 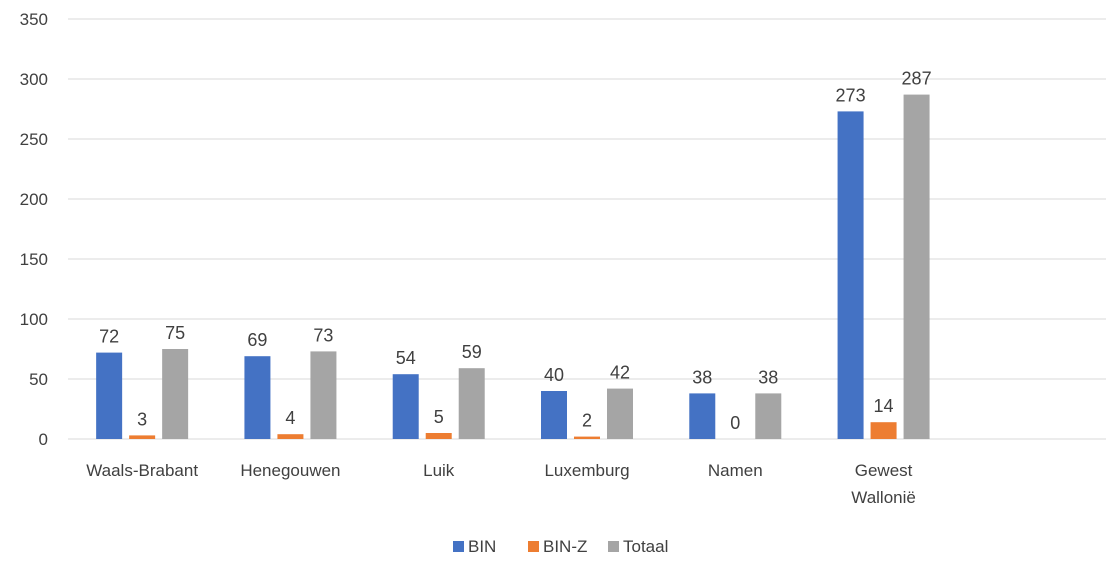 What do you see at coordinates (620, 373) in the screenshot?
I see `data-label: 42` at bounding box center [620, 373].